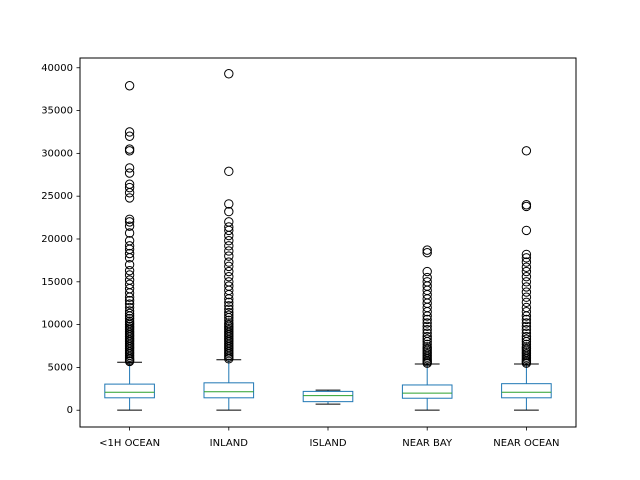 This screenshot has height=480, width=640. Describe the element at coordinates (57, 282) in the screenshot. I see `y-tick-label: 15000` at that location.